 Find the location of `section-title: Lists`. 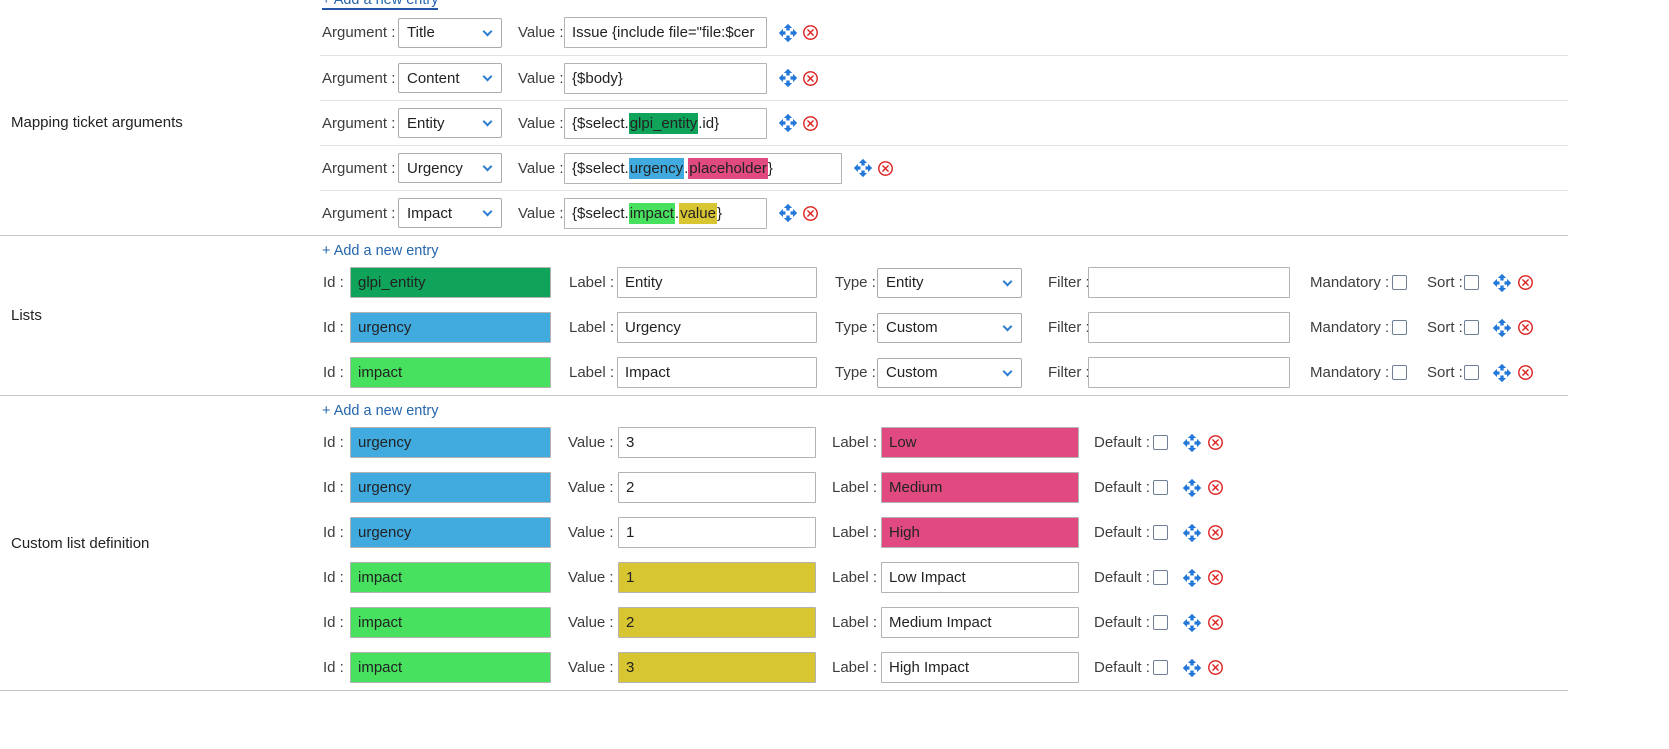

section-title: Lists is located at coordinates (26, 315).